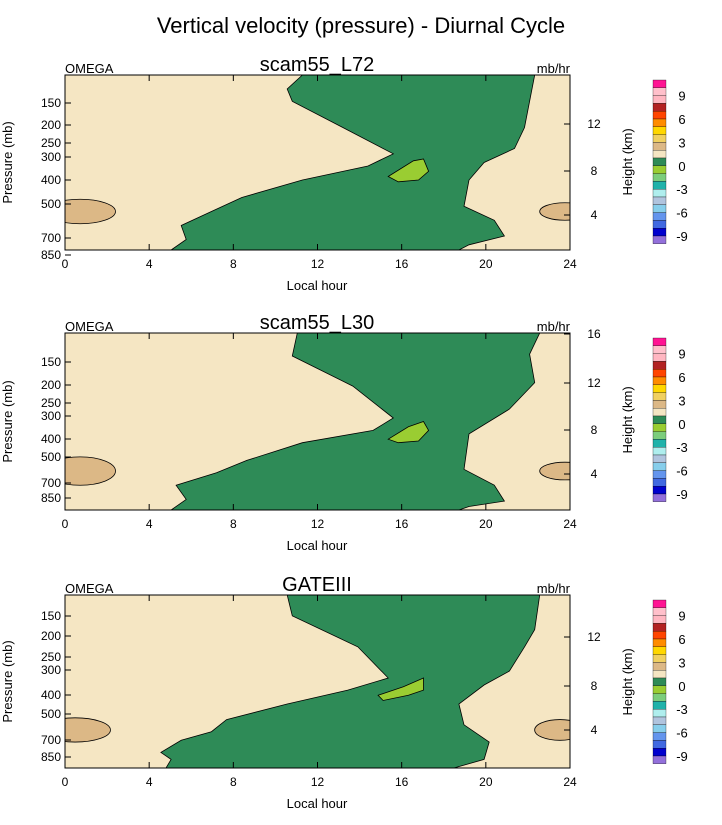  Describe the element at coordinates (51, 103) in the screenshot. I see `y-tick-label: 150` at that location.